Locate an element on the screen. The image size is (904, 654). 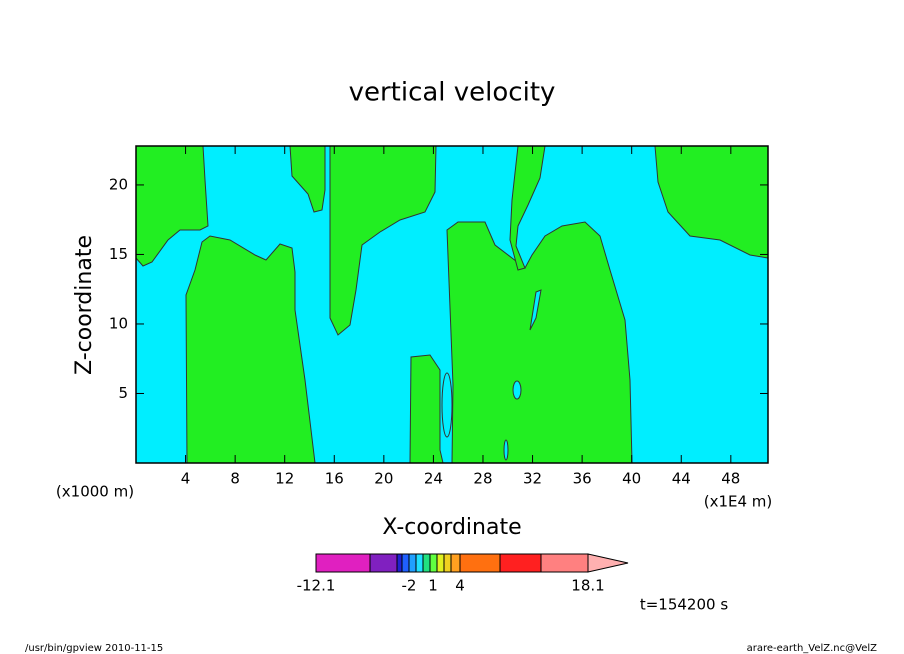
chart-title: vertical velocity is located at coordinates (452, 93).